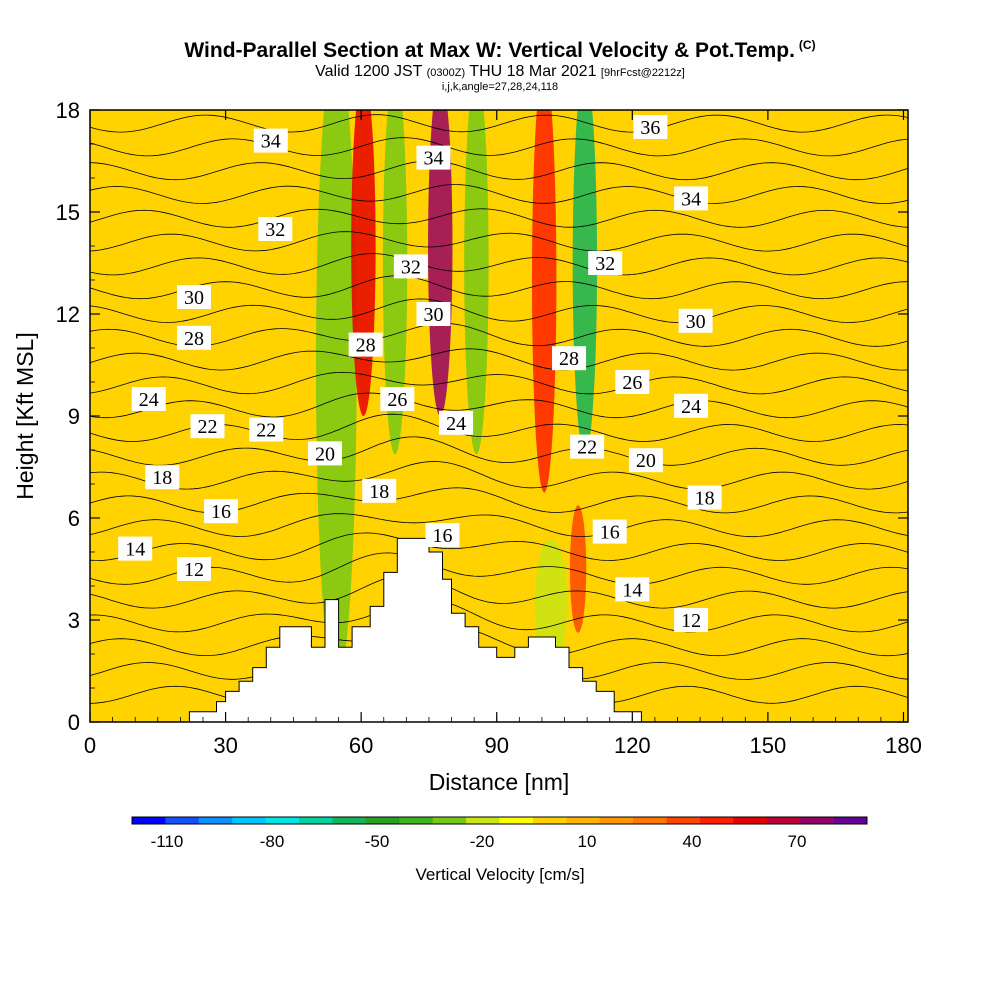 This screenshot has width=1000, height=1000. Describe the element at coordinates (361, 745) in the screenshot. I see `x-tick-label: 60` at that location.